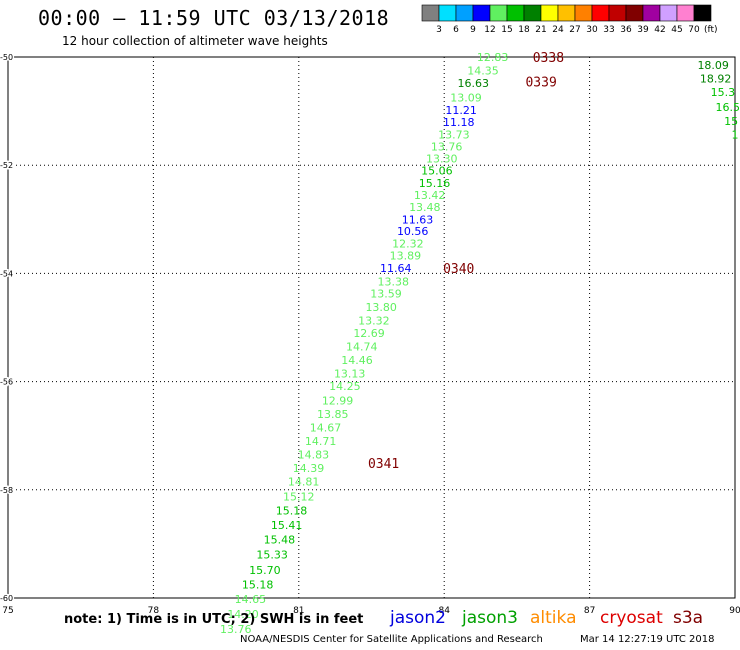 This screenshot has width=740, height=650. What do you see at coordinates (299, 496) in the screenshot?
I see `swh-value-label: 15.12` at bounding box center [299, 496].